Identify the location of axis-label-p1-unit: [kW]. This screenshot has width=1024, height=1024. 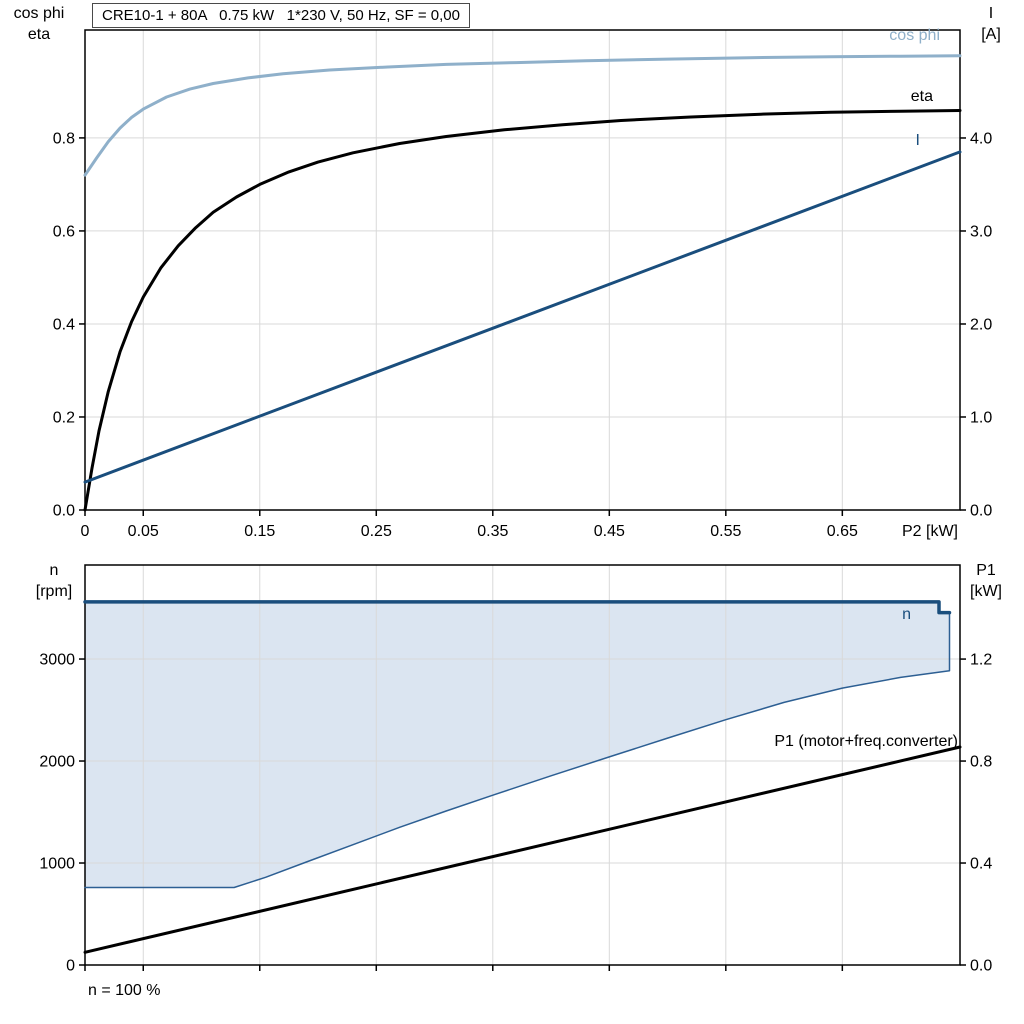
(986, 591).